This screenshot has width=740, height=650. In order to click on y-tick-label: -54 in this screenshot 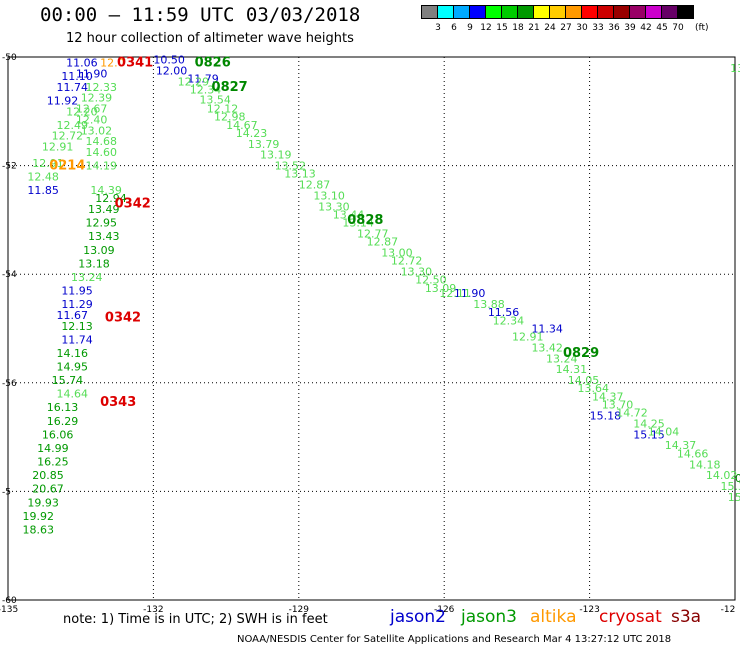, I will do `click(9, 275)`.